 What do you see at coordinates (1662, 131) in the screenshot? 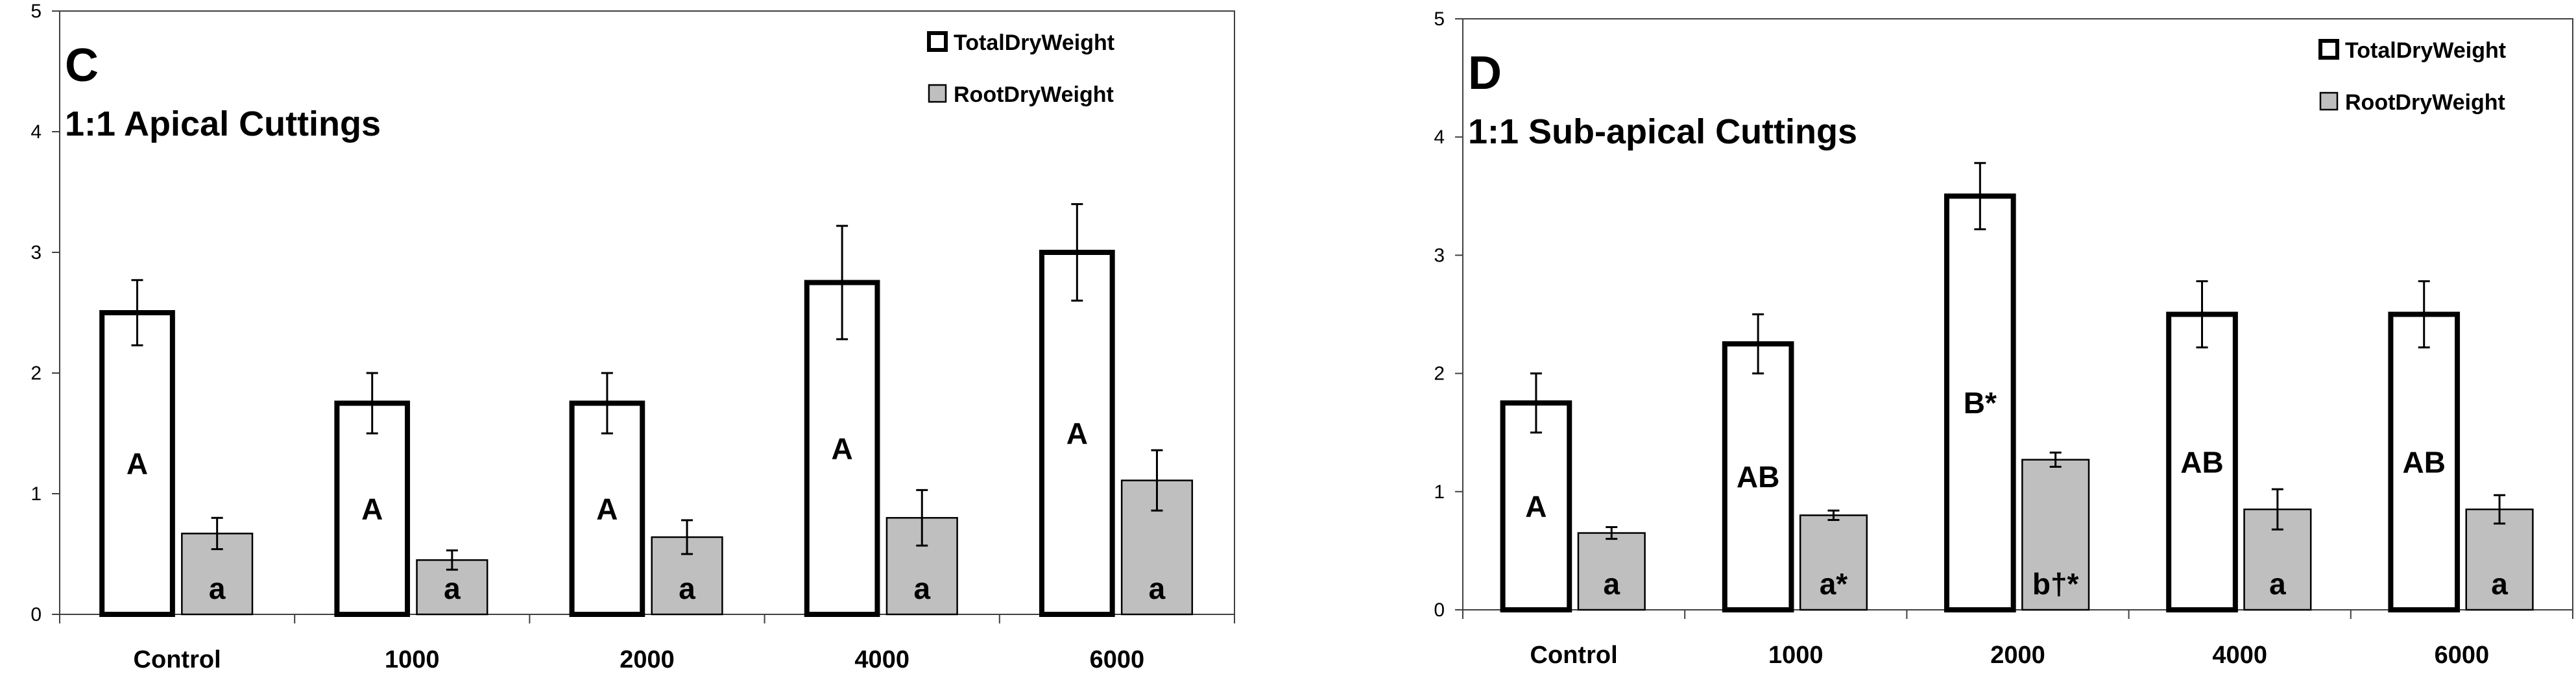
I see `panel-title: 1:1 Sub-apical Cuttings` at bounding box center [1662, 131].